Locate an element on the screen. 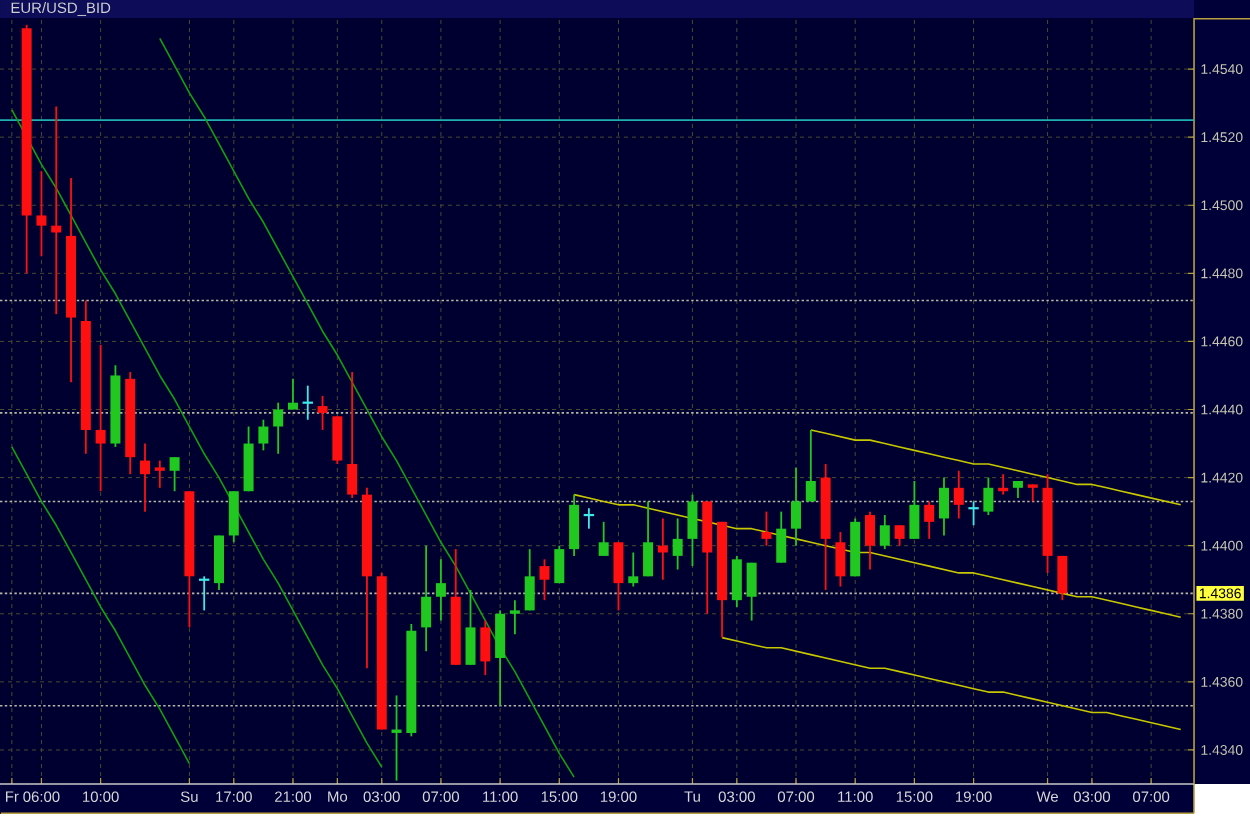  line-series is located at coordinates (101, 605).